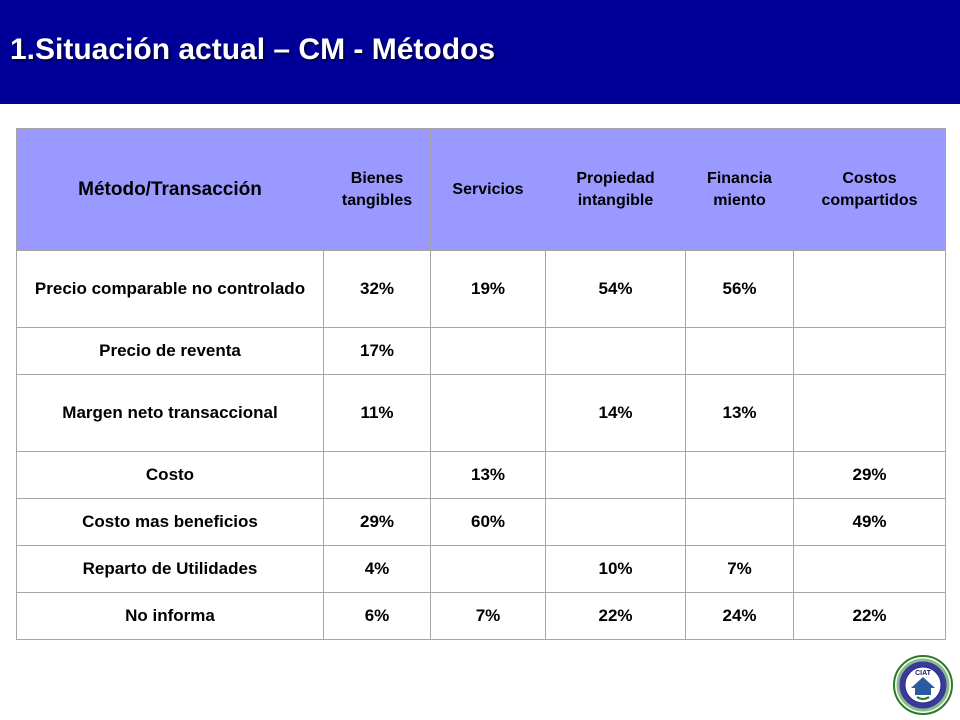  I want to click on table-cell: 17%, so click(377, 351).